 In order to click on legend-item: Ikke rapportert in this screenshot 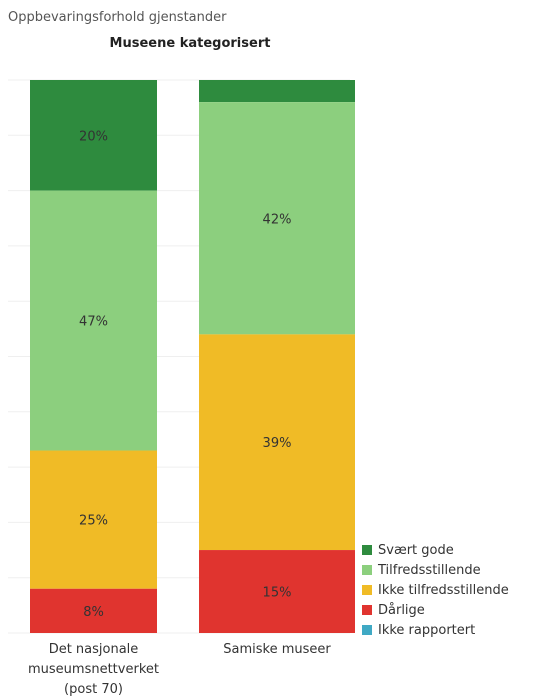, I will do `click(435, 630)`.